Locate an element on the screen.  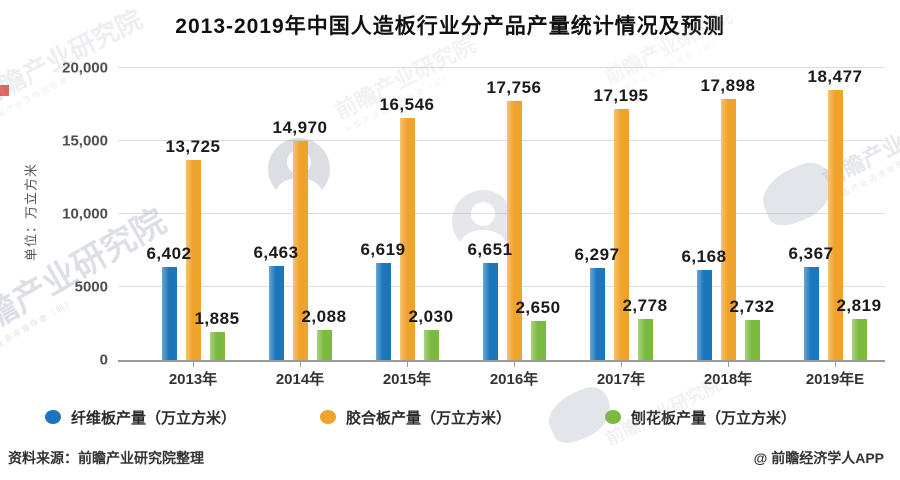
bar-value-label: 2,650 is located at coordinates (538, 308).